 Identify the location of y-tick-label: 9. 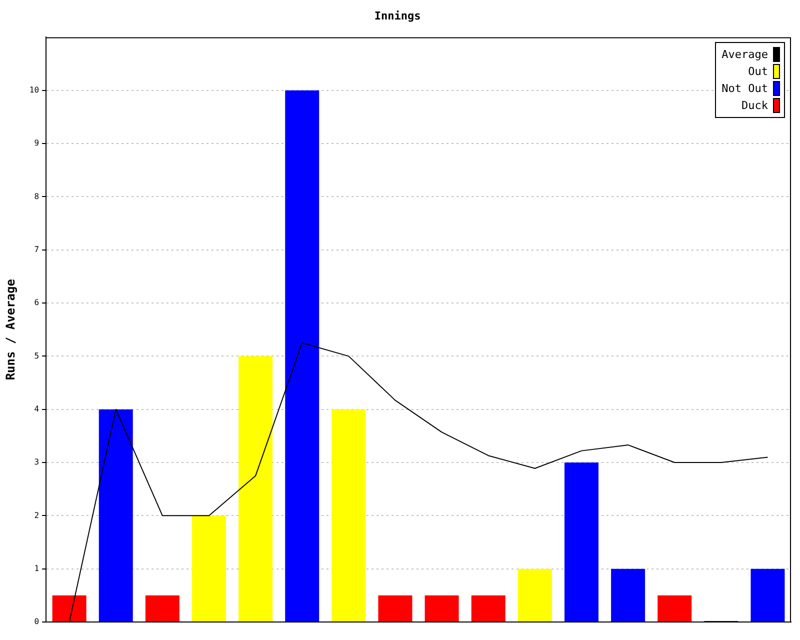
(37, 143).